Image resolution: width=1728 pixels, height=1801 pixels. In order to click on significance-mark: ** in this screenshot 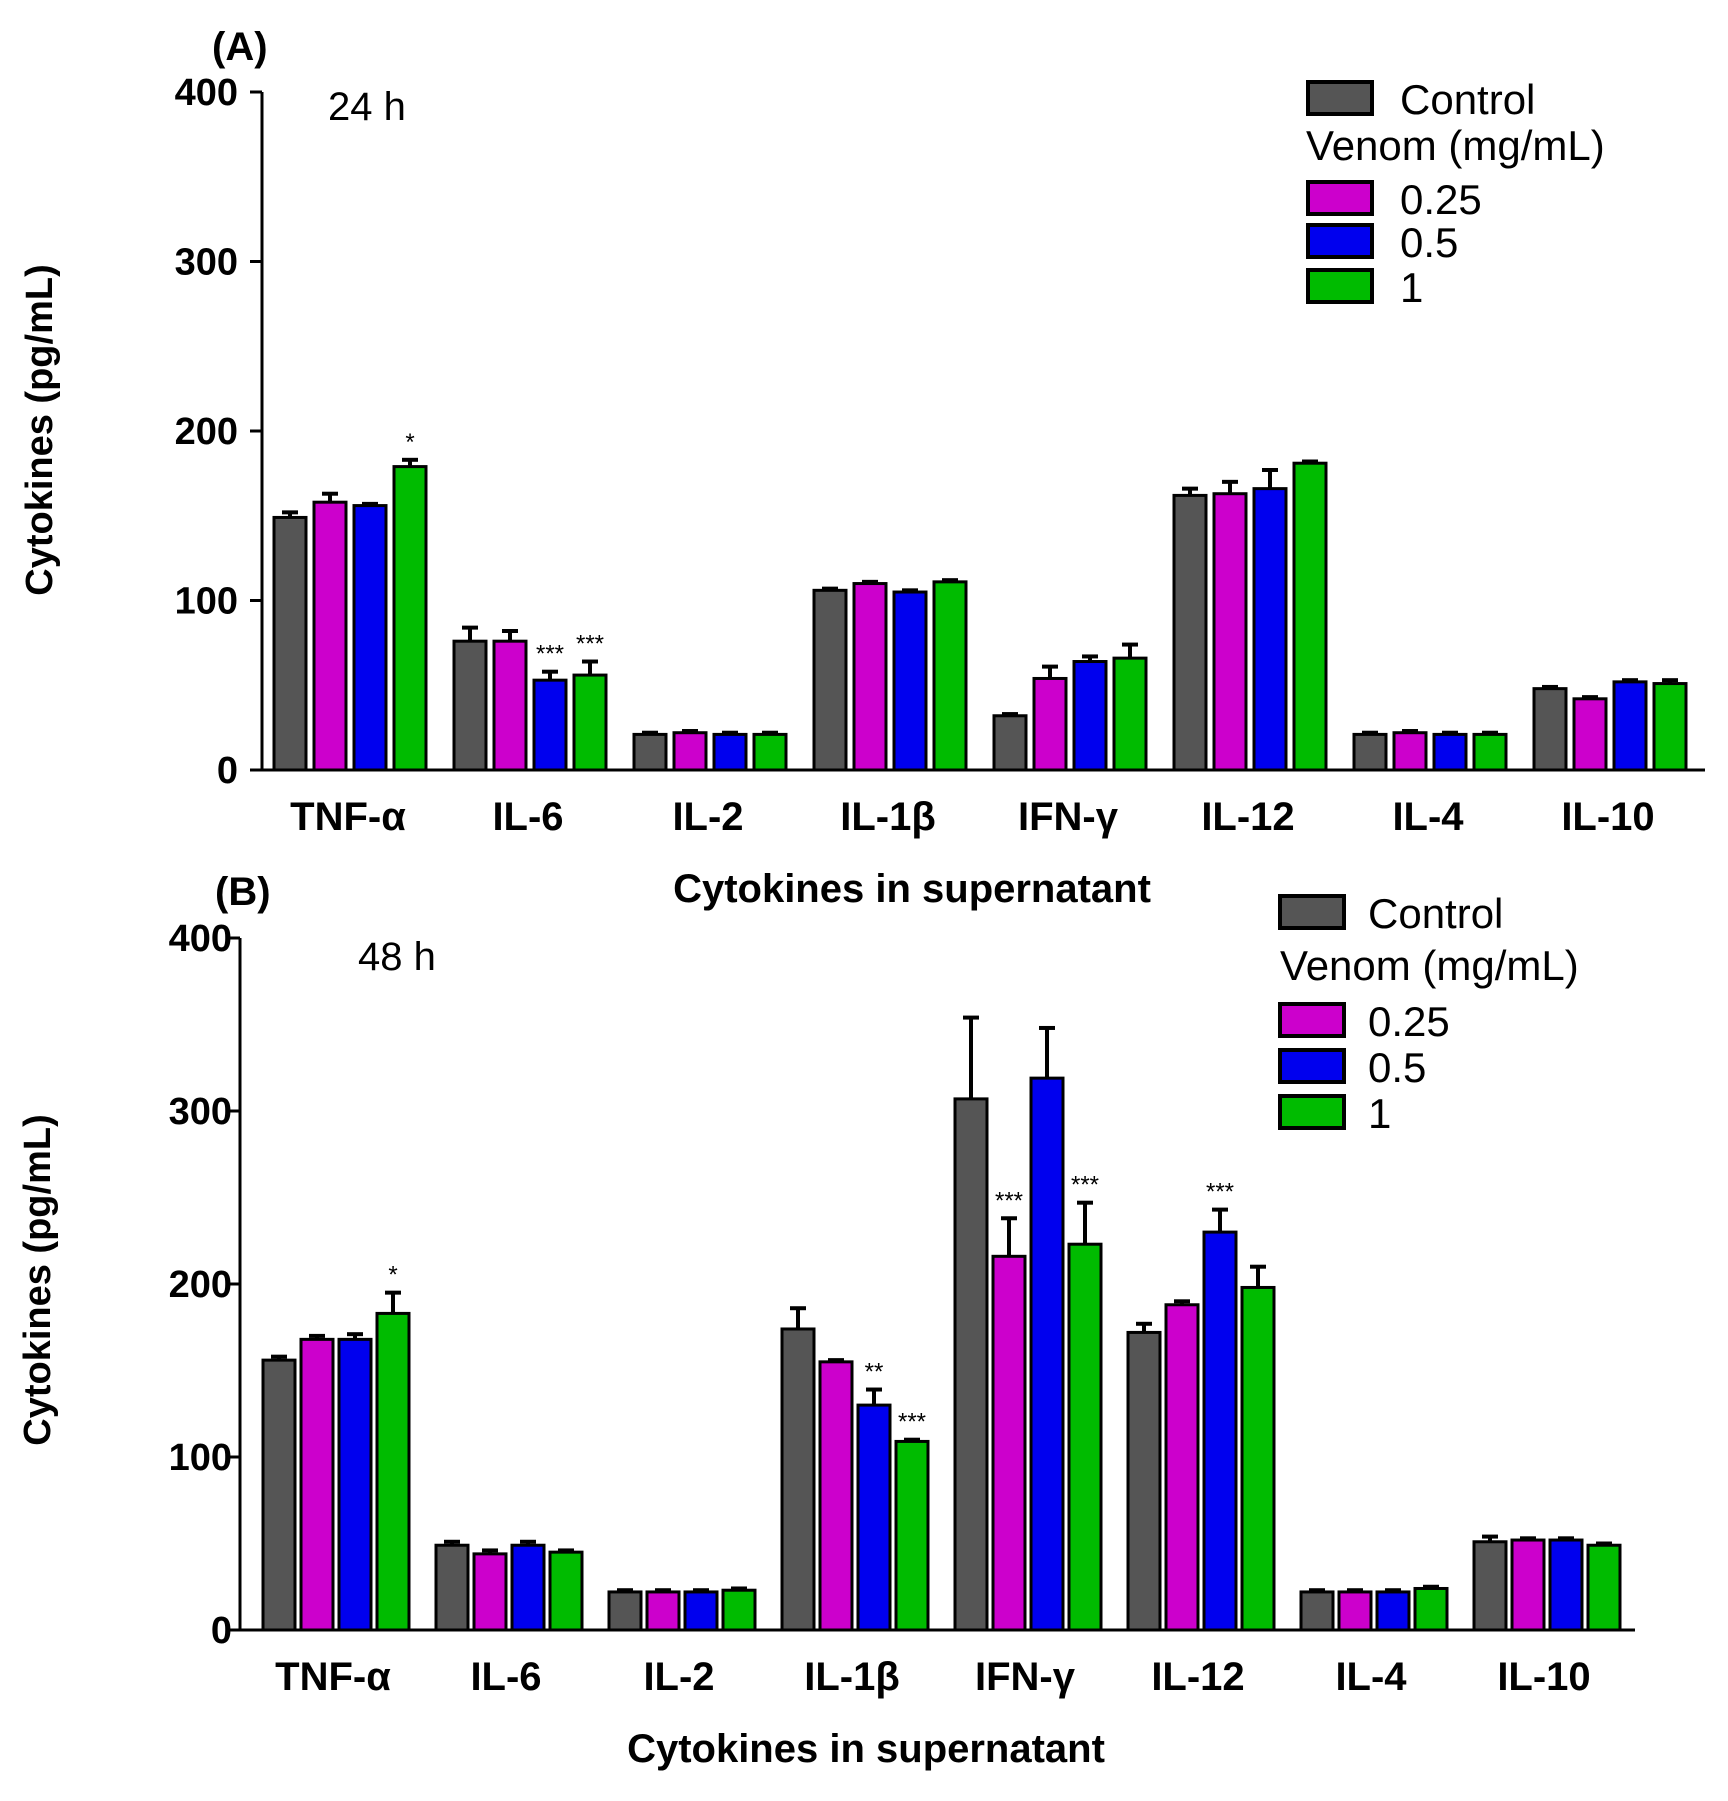, I will do `click(874, 1372)`.